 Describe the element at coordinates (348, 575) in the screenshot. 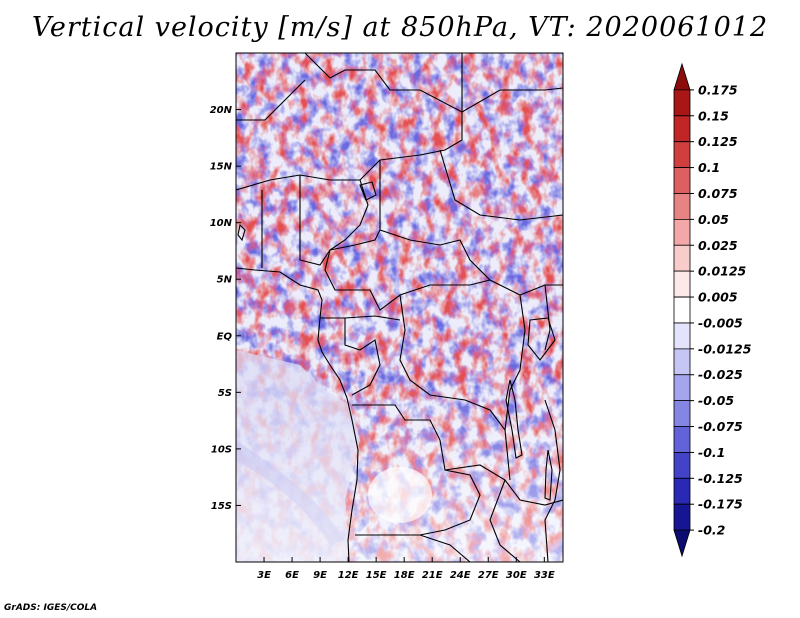

I see `x-tick-label: 12E` at that location.